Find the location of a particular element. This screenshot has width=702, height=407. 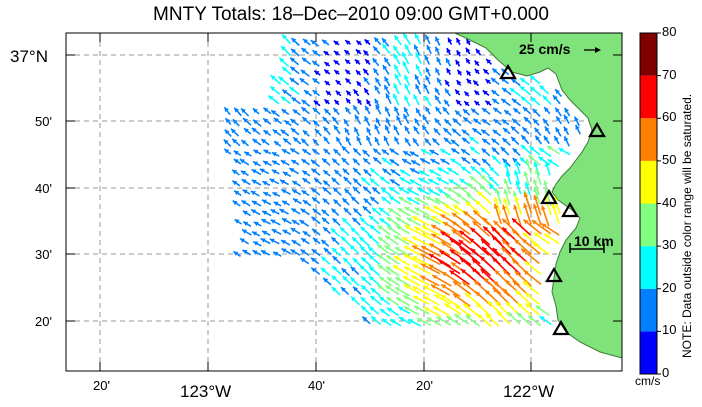

lat-label: 30' is located at coordinates (43, 254).